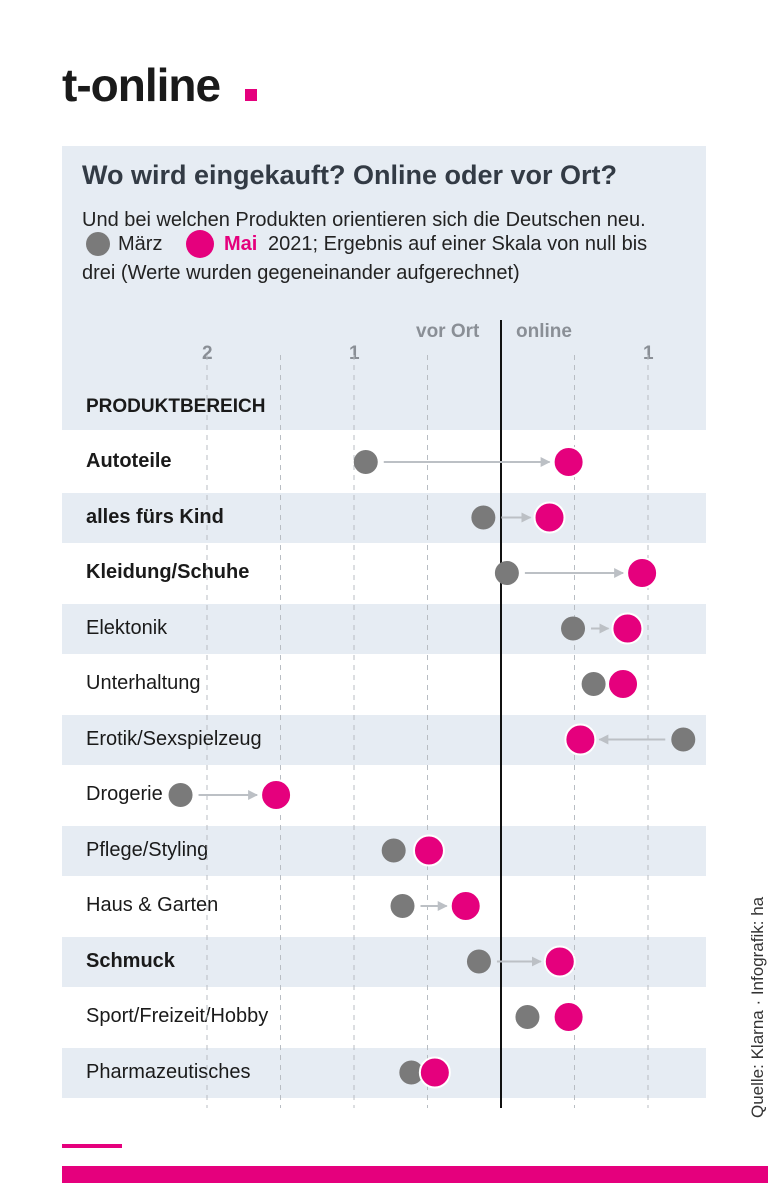  What do you see at coordinates (130, 960) in the screenshot?
I see `category-label: Schmuck` at bounding box center [130, 960].